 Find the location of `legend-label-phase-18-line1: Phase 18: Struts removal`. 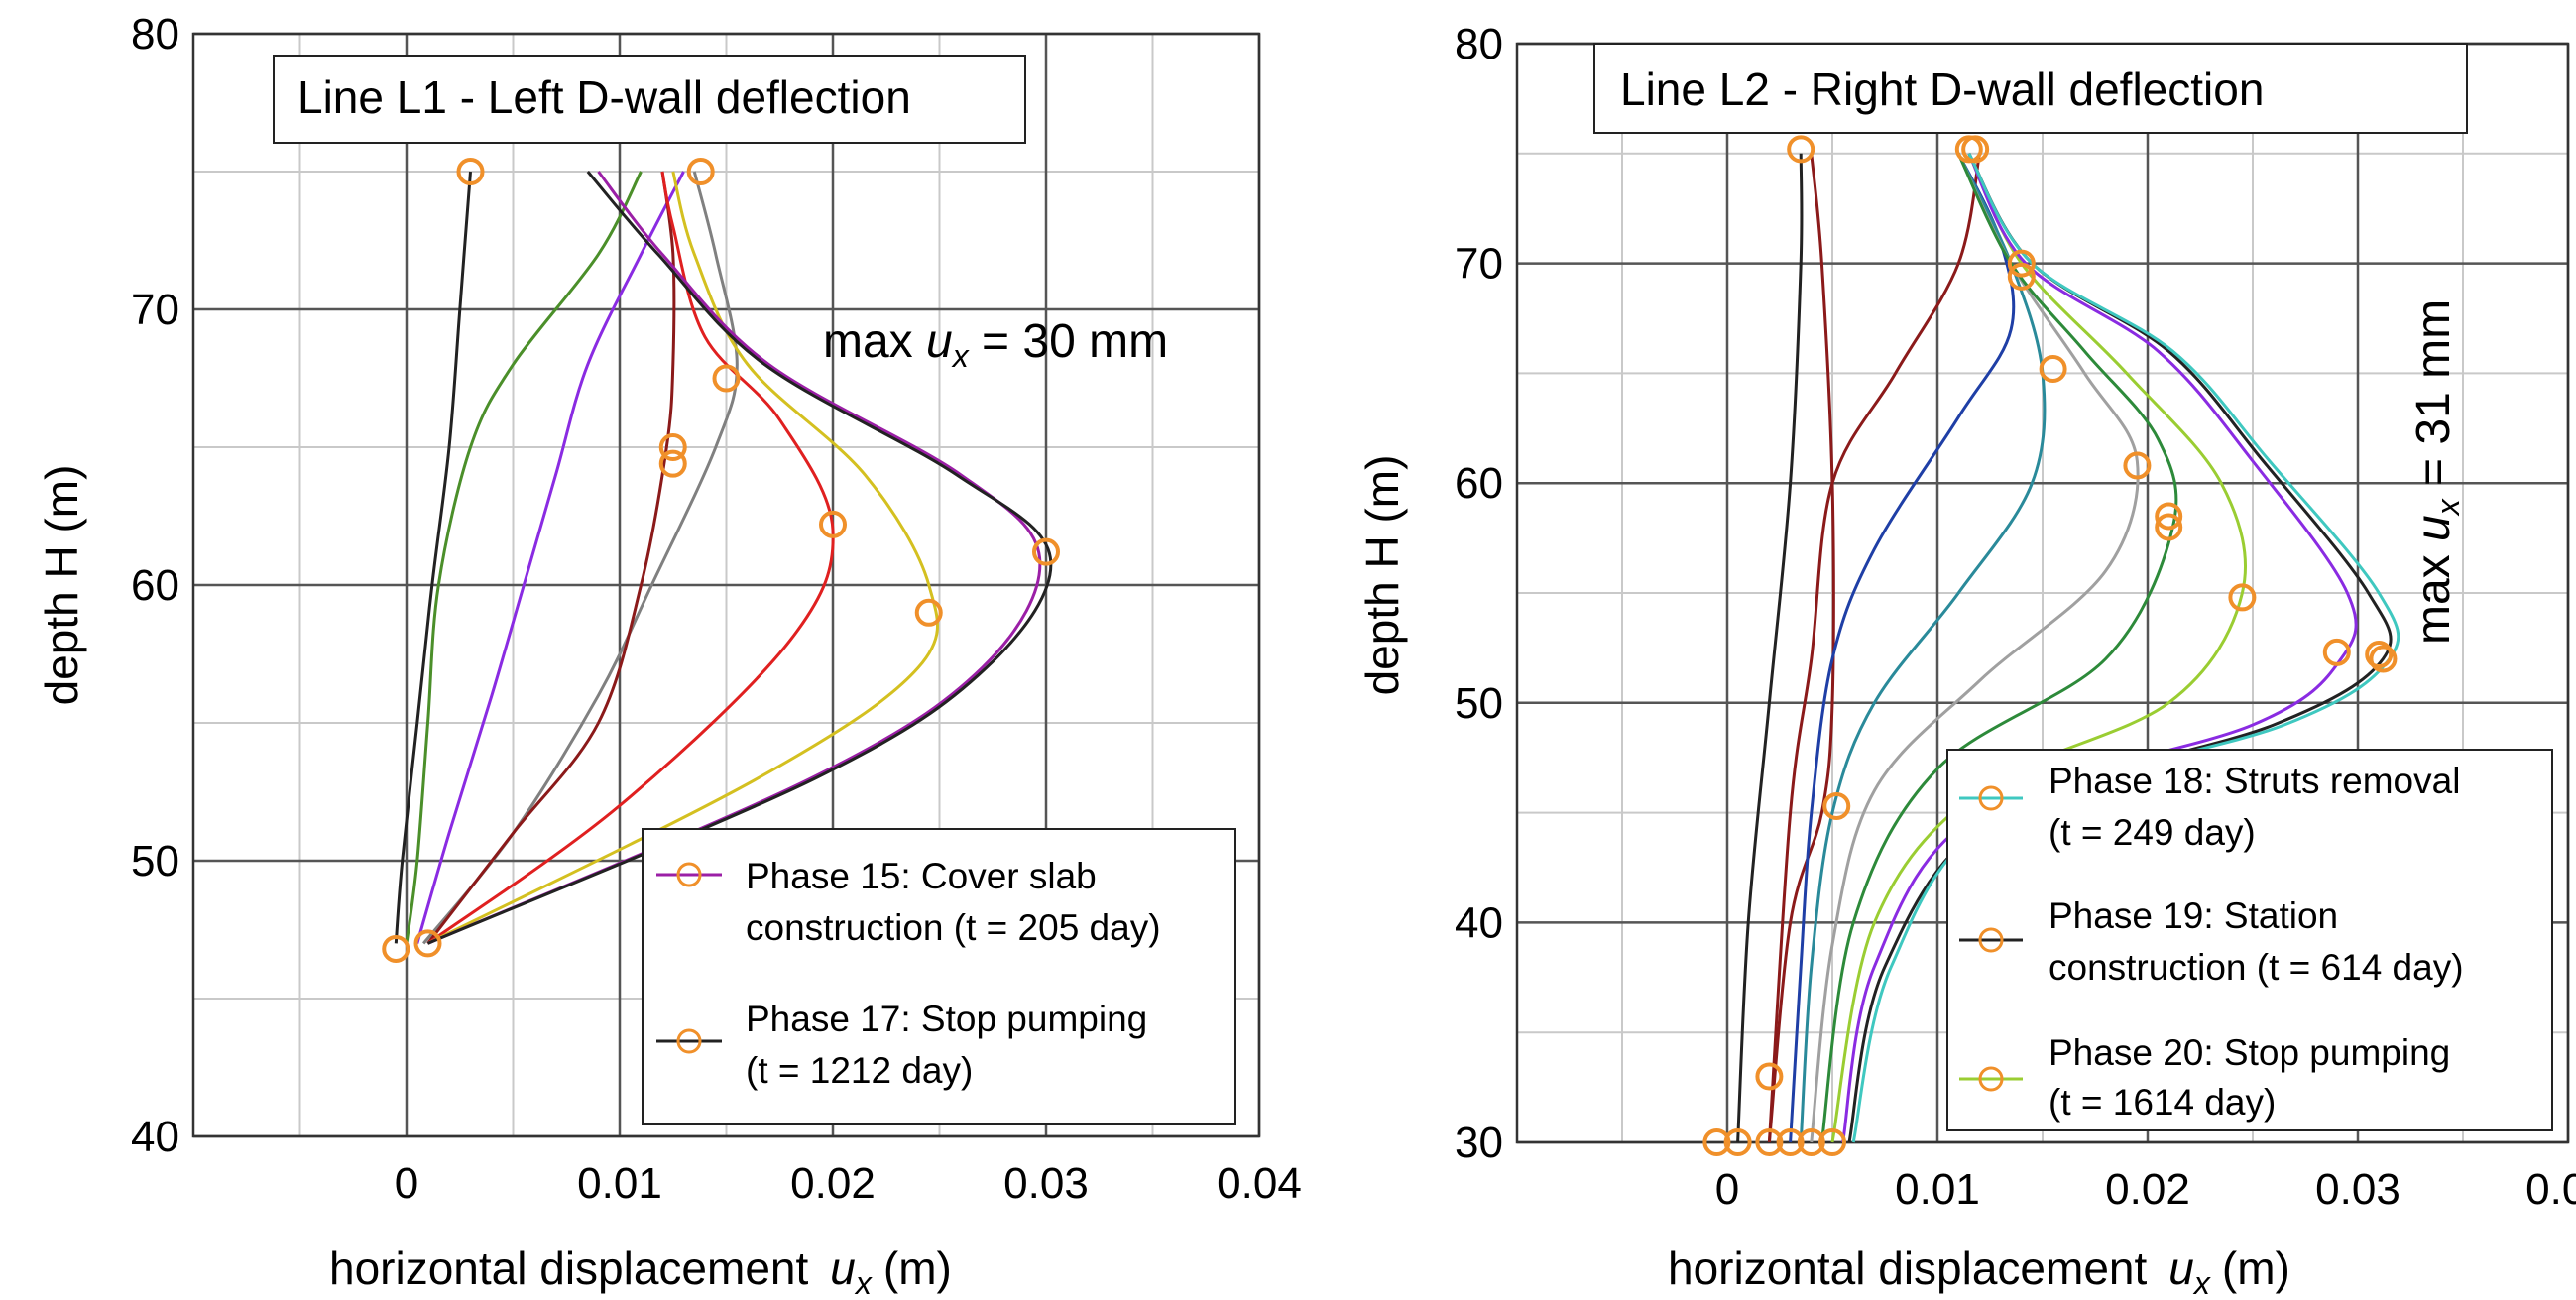

legend-label-phase-18-line1: Phase 18: Struts removal is located at coordinates (2255, 781).